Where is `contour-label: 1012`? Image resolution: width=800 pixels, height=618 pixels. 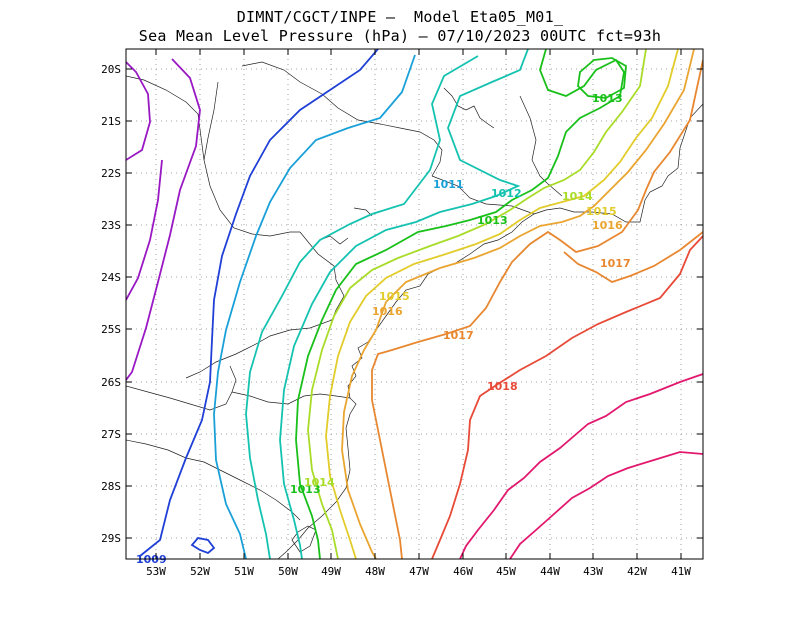 contour-label: 1012 is located at coordinates (506, 193).